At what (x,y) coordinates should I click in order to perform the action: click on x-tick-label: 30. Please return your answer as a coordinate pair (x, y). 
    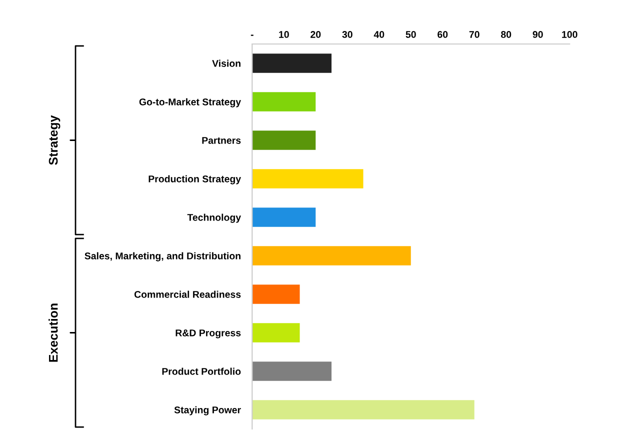
    Looking at the image, I should click on (347, 34).